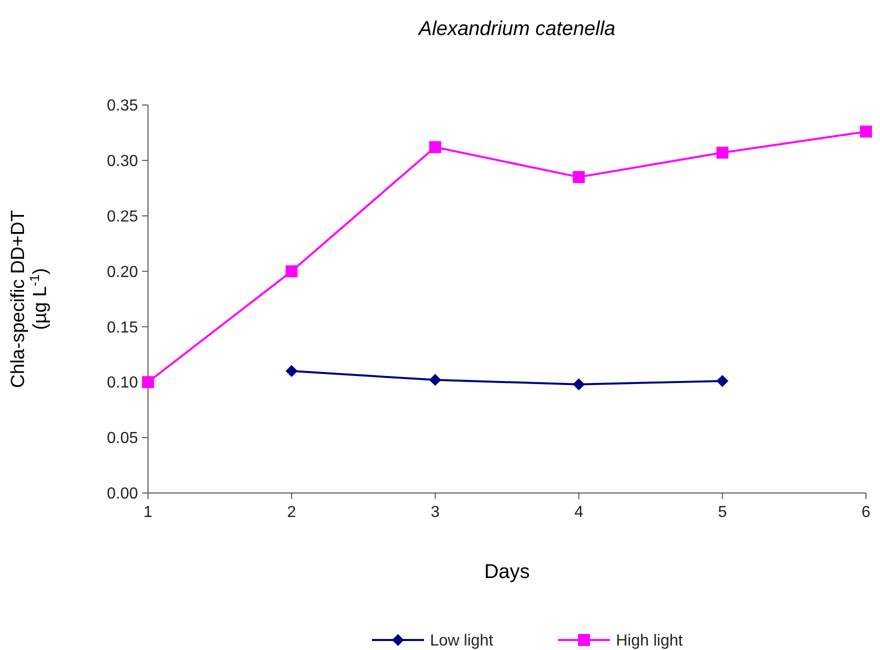 The height and width of the screenshot is (650, 880). What do you see at coordinates (866, 512) in the screenshot?
I see `x-tick-label: 6` at bounding box center [866, 512].